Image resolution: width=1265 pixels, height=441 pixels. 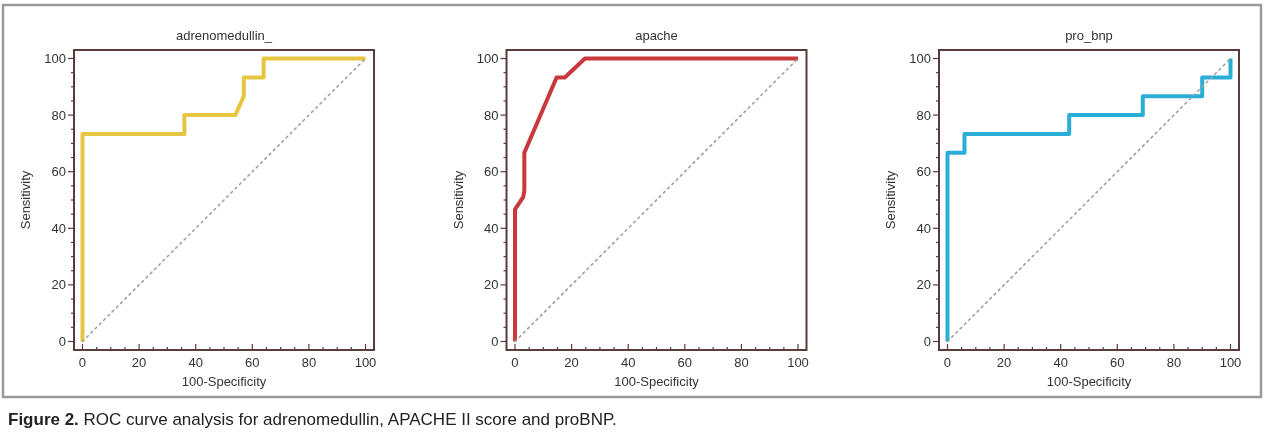 I want to click on chart-title: apache, so click(x=656, y=35).